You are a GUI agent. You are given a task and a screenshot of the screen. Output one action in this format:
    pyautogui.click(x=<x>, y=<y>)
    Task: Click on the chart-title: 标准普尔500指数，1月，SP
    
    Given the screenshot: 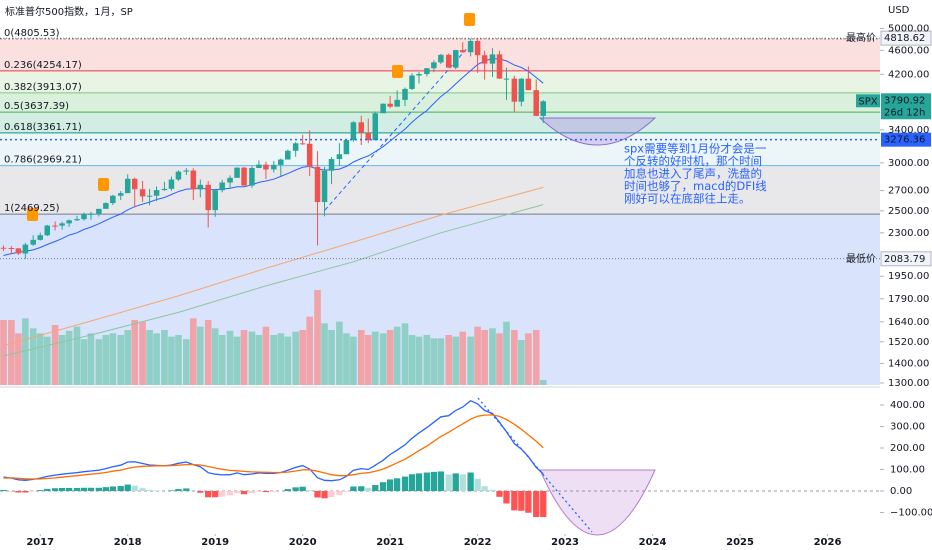 What is the action you would take?
    pyautogui.click(x=69, y=11)
    